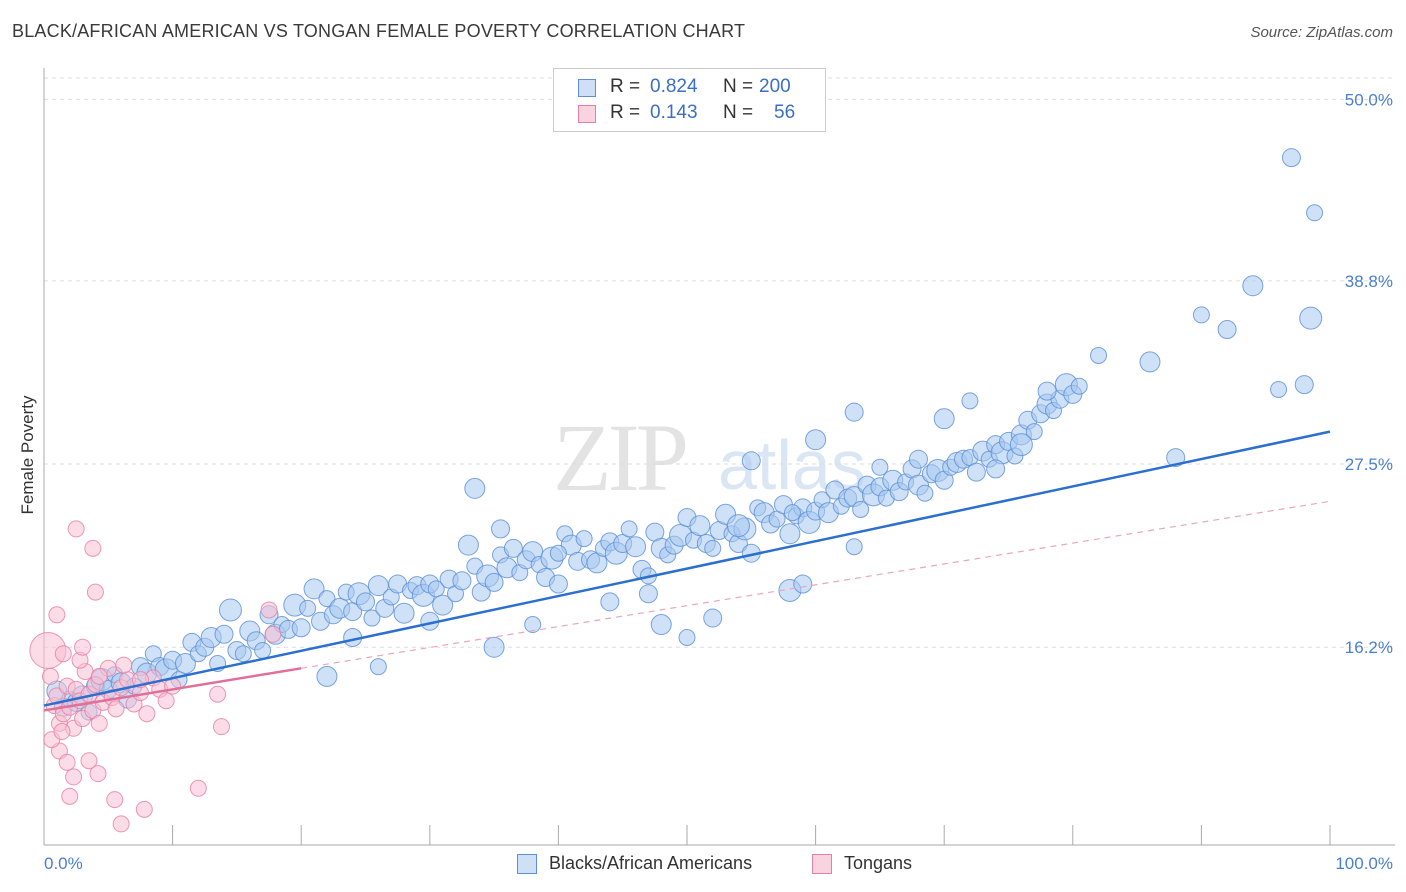 The width and height of the screenshot is (1406, 892). Describe the element at coordinates (621, 457) in the screenshot. I see `watermark-zip: ZIP` at that location.